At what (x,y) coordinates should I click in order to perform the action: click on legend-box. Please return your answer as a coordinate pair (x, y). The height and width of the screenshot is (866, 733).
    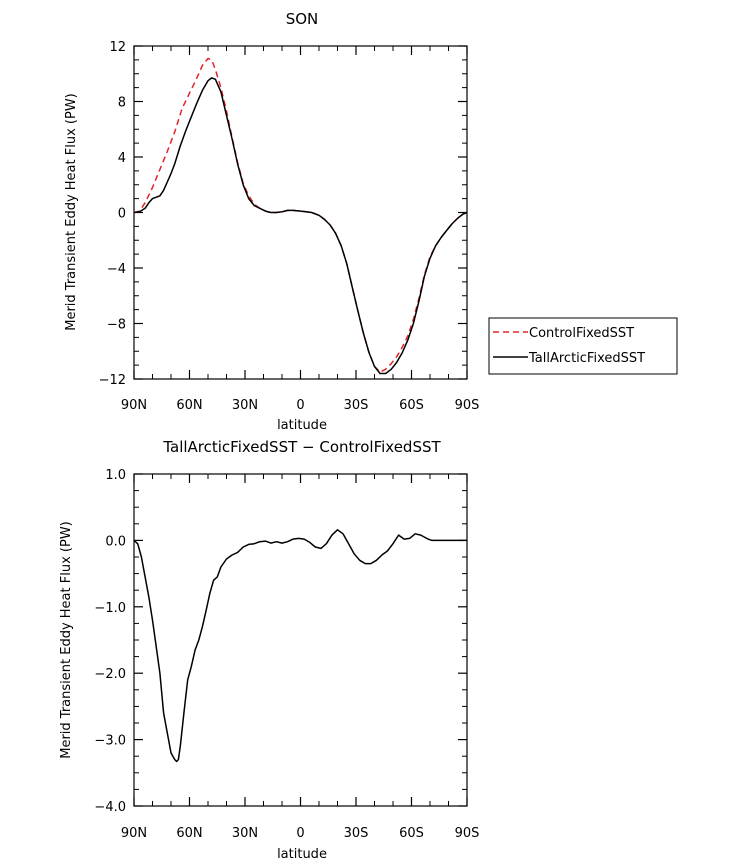
    Looking at the image, I should click on (583, 346).